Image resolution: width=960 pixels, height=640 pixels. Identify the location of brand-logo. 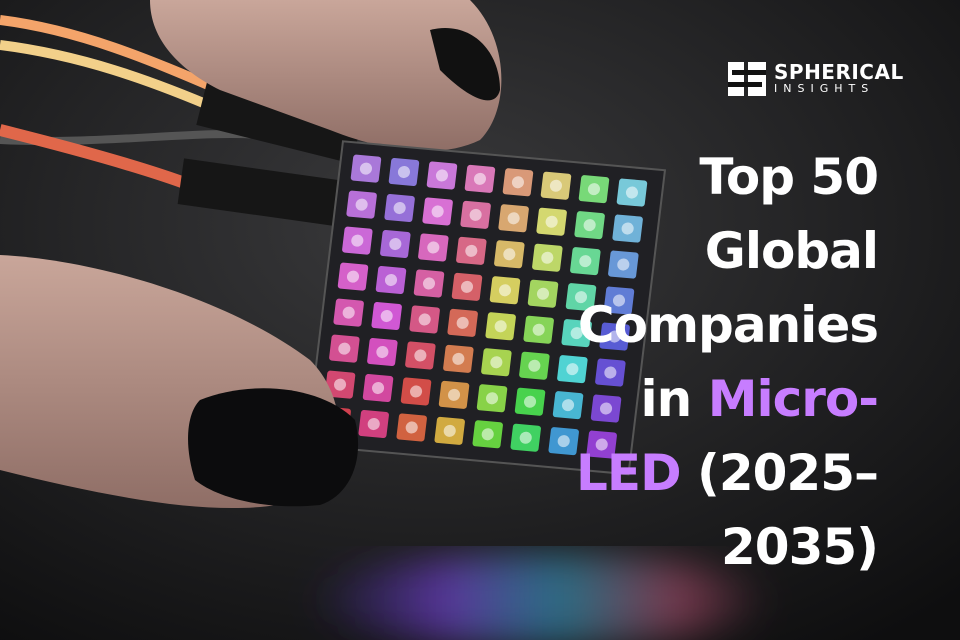
(747, 79).